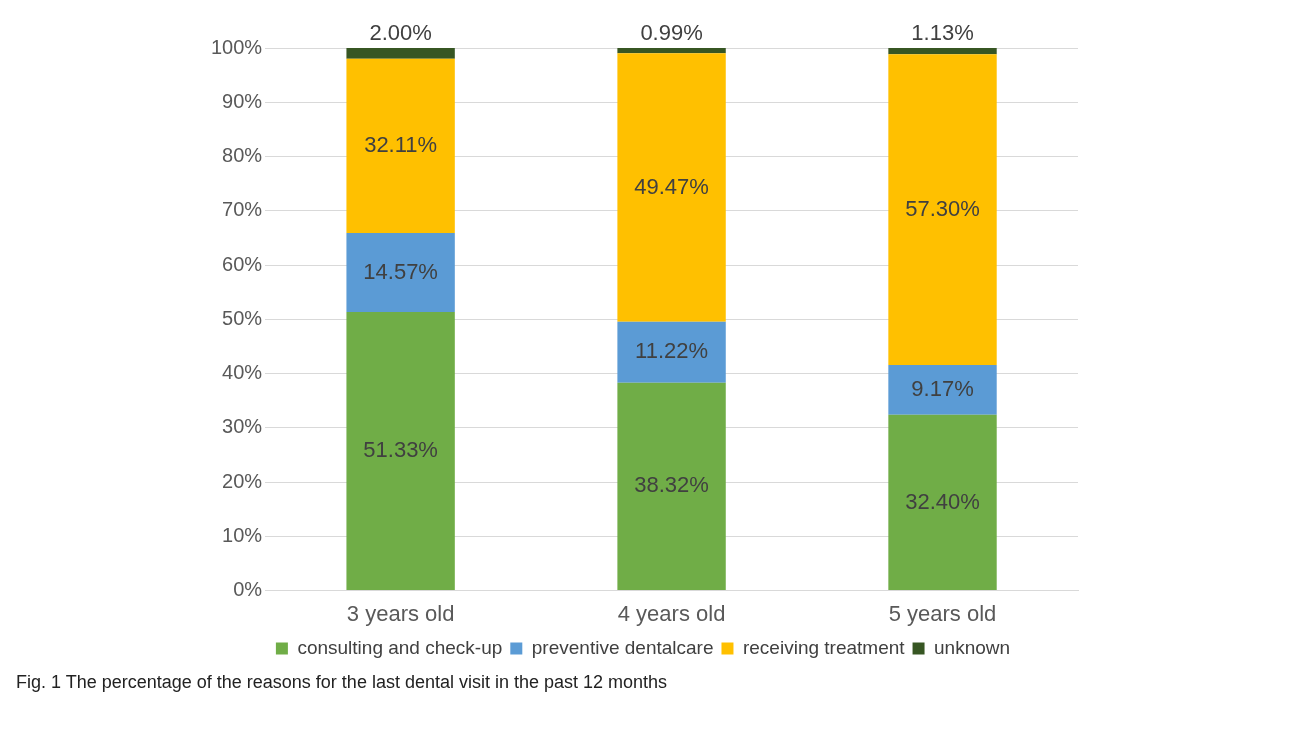 The image size is (1292, 730). I want to click on legend-label: unknown, so click(972, 647).